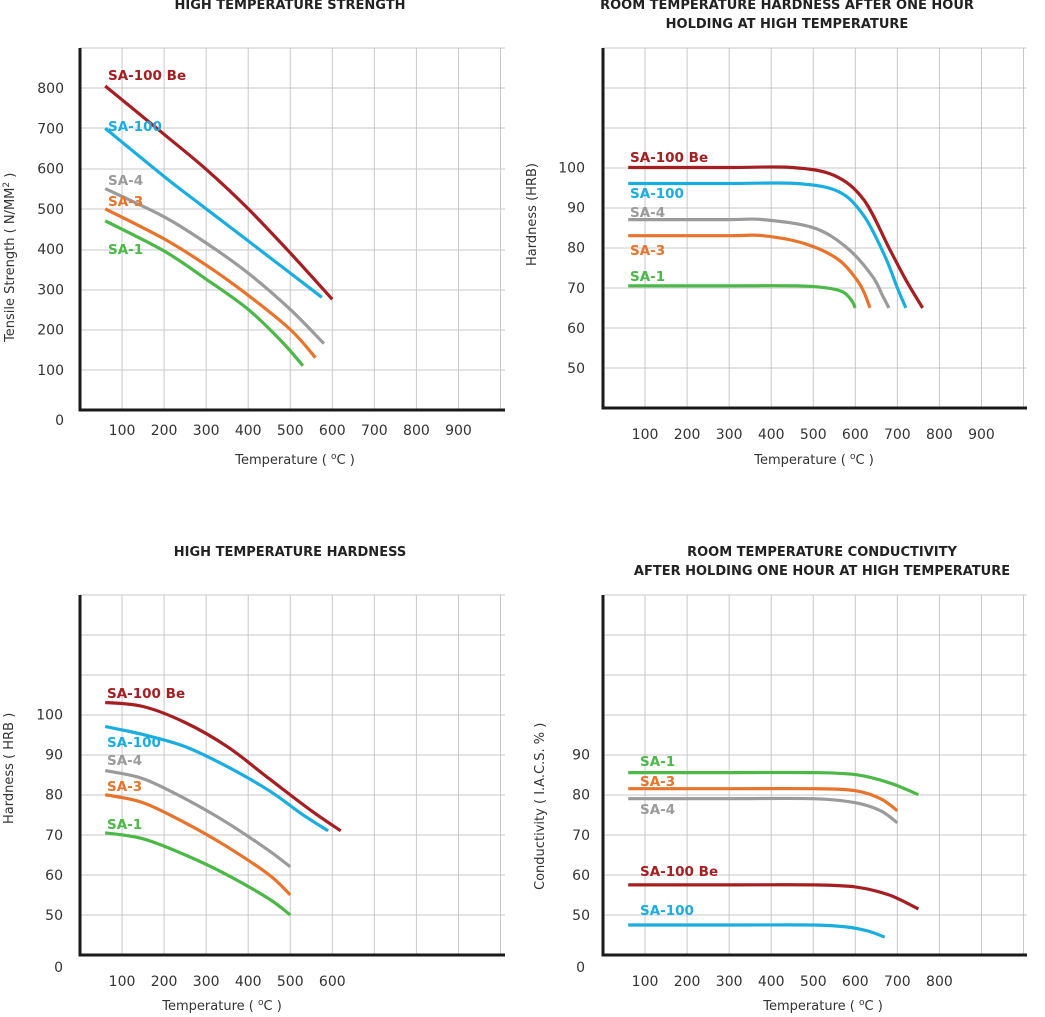  Describe the element at coordinates (50, 210) in the screenshot. I see `y-tick-label: 500` at that location.